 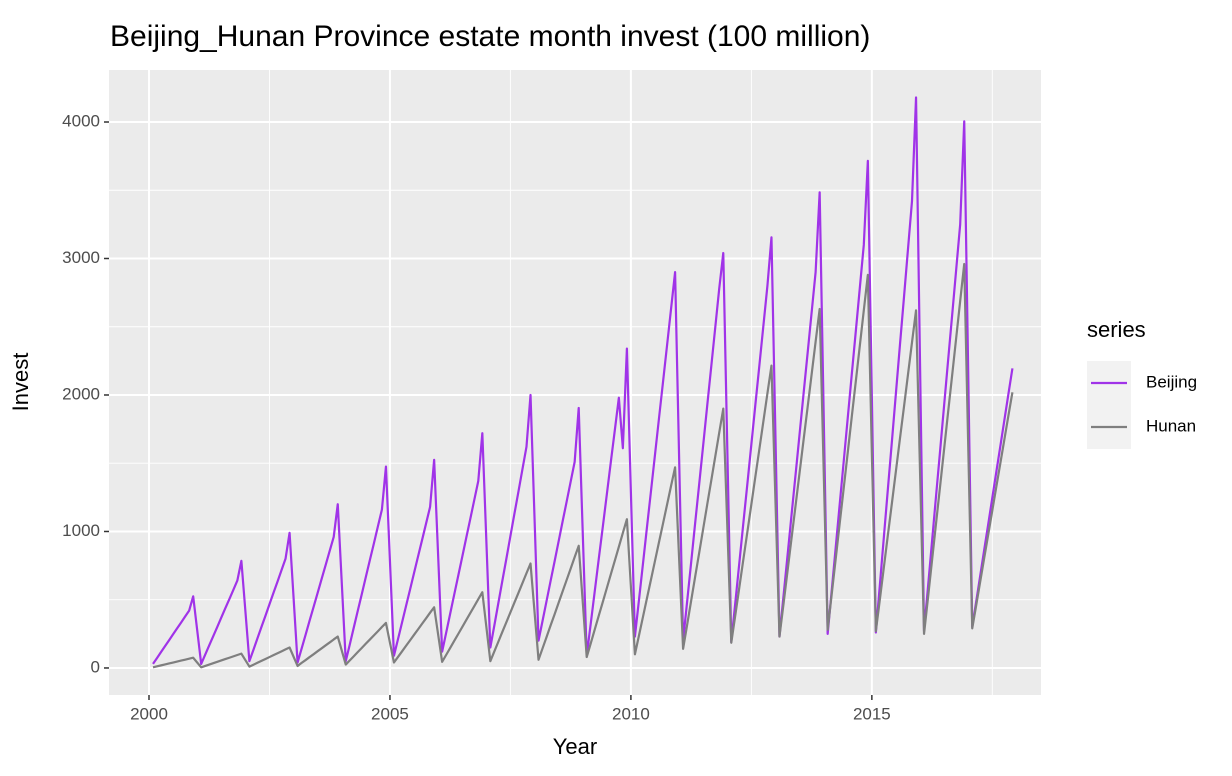 What do you see at coordinates (1116, 329) in the screenshot?
I see `legend-title: series` at bounding box center [1116, 329].